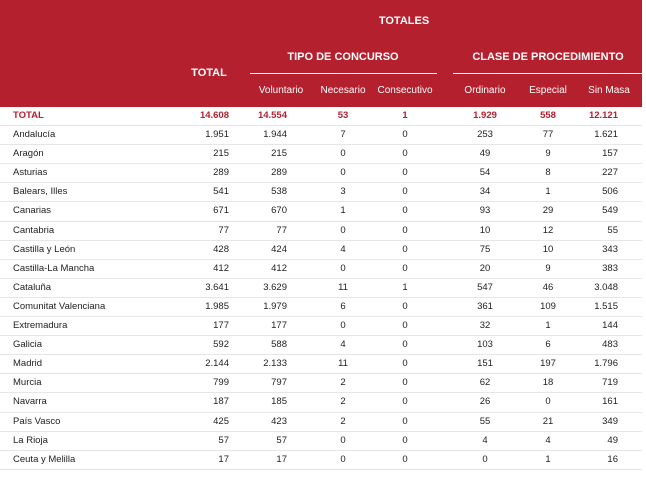  Describe the element at coordinates (548, 345) in the screenshot. I see `cell-especial: 6` at that location.